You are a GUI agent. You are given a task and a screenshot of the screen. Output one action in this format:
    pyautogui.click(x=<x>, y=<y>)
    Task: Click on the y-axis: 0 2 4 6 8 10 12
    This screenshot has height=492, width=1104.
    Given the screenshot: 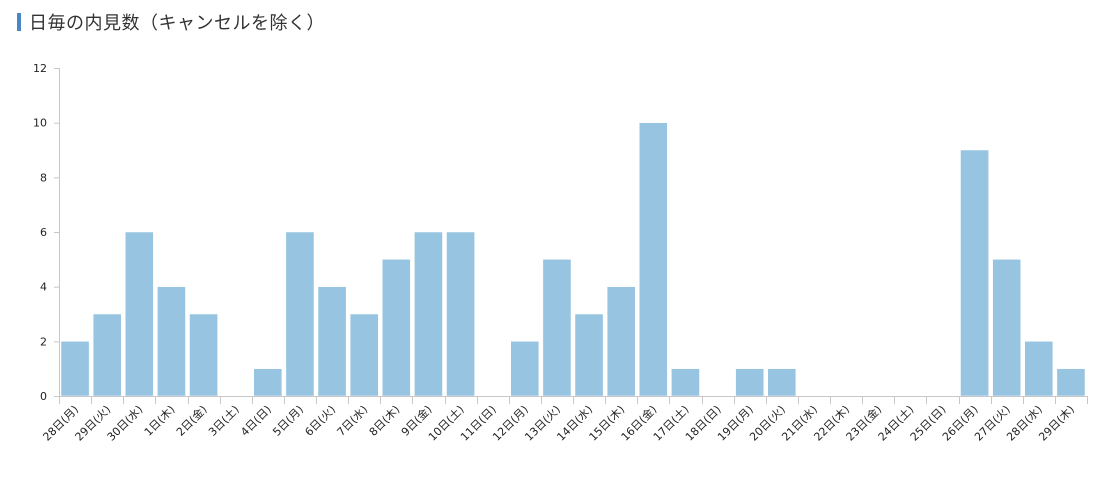 What is the action you would take?
    pyautogui.click(x=46, y=232)
    